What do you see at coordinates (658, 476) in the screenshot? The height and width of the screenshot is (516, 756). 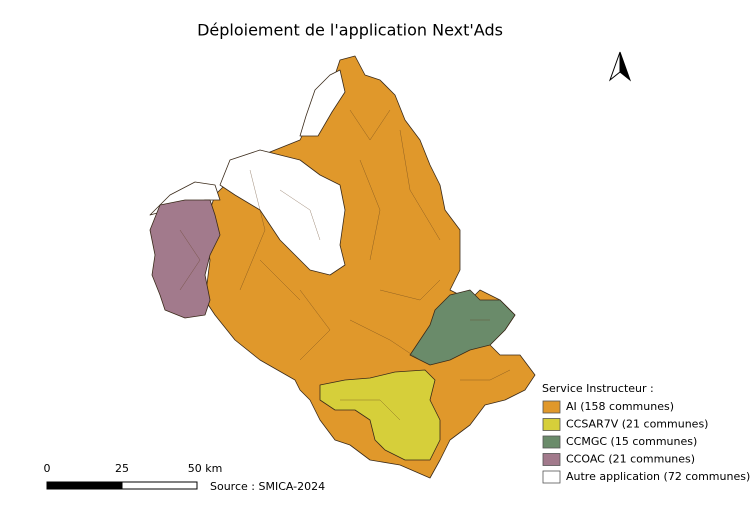 I see `legend-label: Autre application (72 communes)` at bounding box center [658, 476].